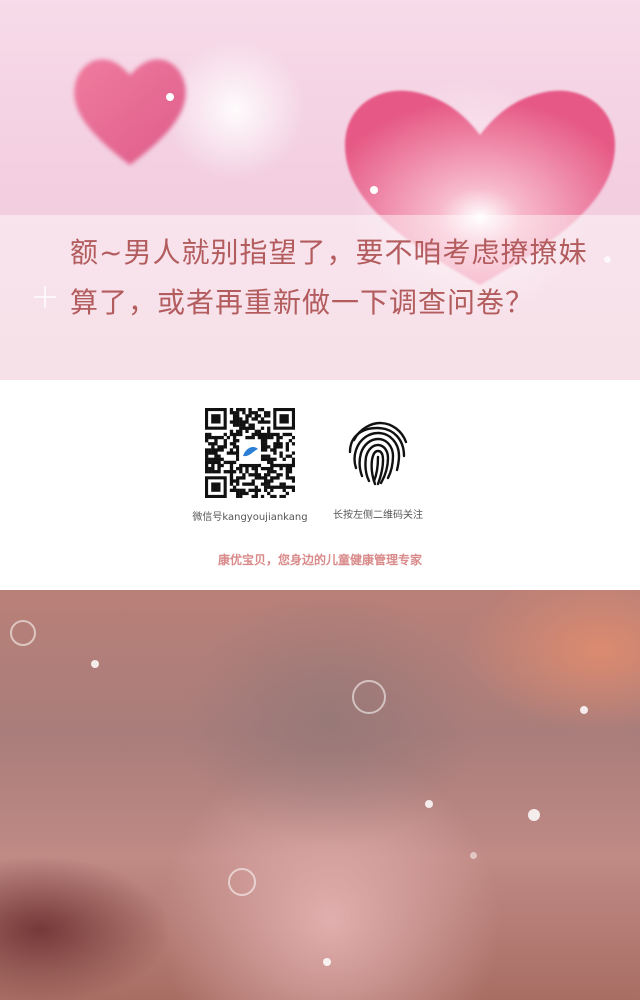  Describe the element at coordinates (377, 453) in the screenshot. I see `fingerprint-icon` at that location.